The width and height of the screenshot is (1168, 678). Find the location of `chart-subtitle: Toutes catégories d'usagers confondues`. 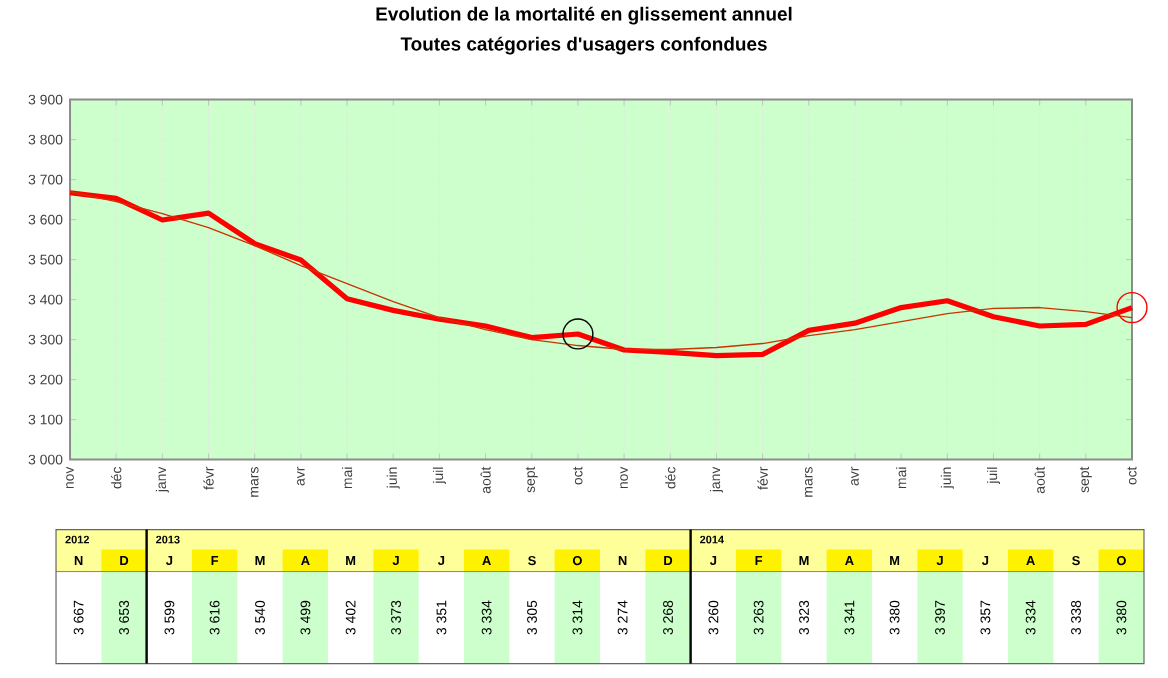

chart-subtitle: Toutes catégories d'usagers confondues is located at coordinates (583, 45).